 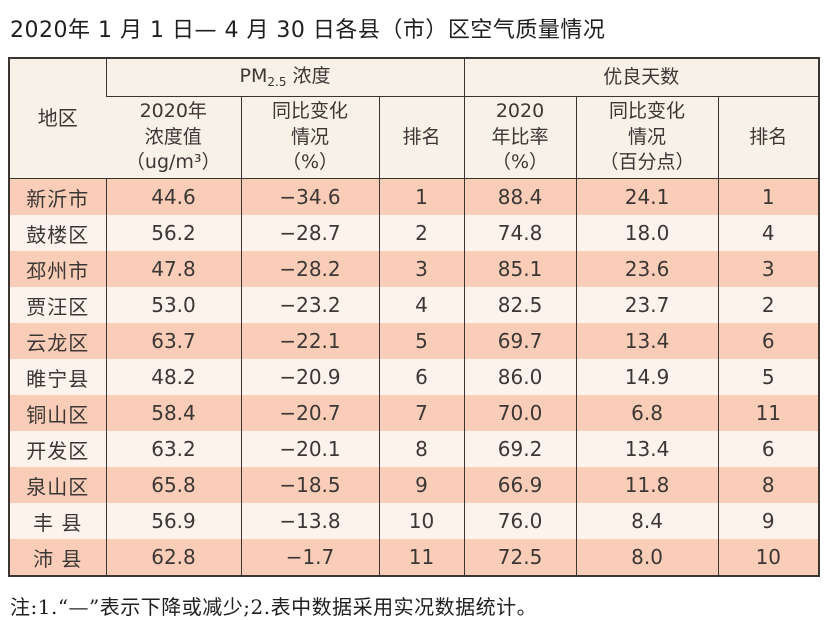 I want to click on good-ratio-cell: 74.8, so click(x=520, y=233).